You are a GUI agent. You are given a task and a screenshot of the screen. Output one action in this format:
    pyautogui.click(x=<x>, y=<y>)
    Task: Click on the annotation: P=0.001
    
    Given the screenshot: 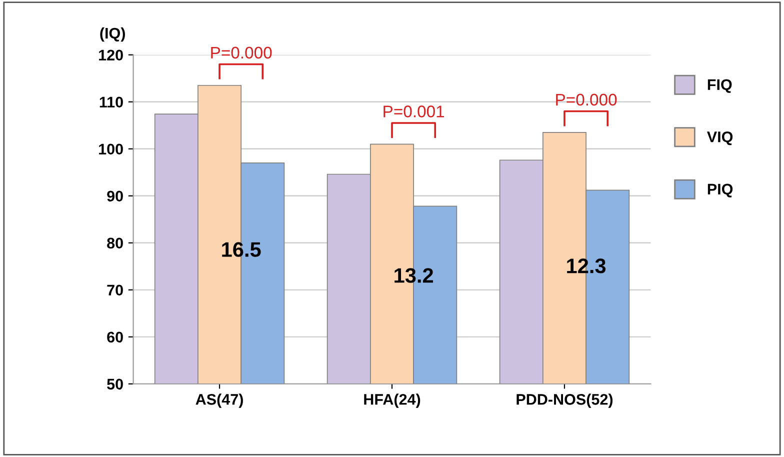 What is the action you would take?
    pyautogui.click(x=414, y=112)
    